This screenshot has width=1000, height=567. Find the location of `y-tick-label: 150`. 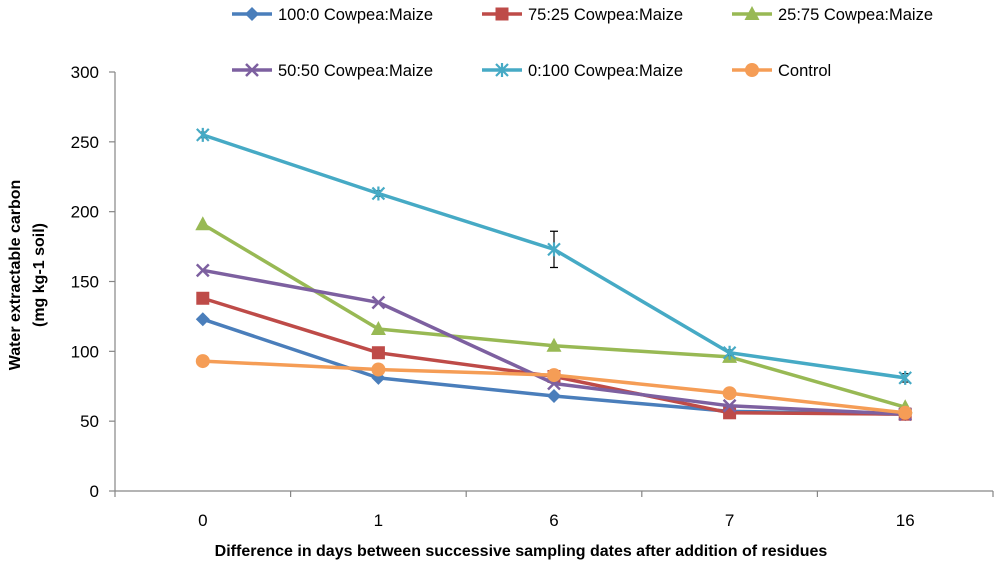

y-tick-label: 150 is located at coordinates (85, 282).